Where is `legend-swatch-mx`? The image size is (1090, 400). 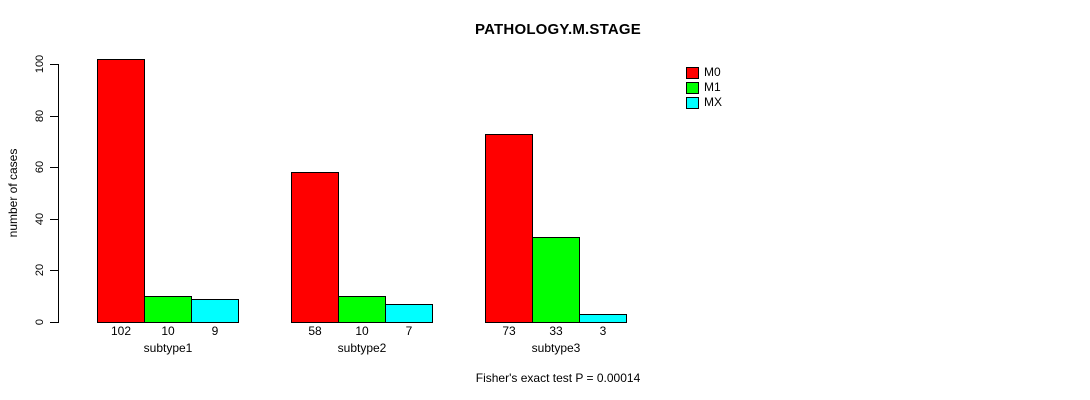
legend-swatch-mx is located at coordinates (692, 102).